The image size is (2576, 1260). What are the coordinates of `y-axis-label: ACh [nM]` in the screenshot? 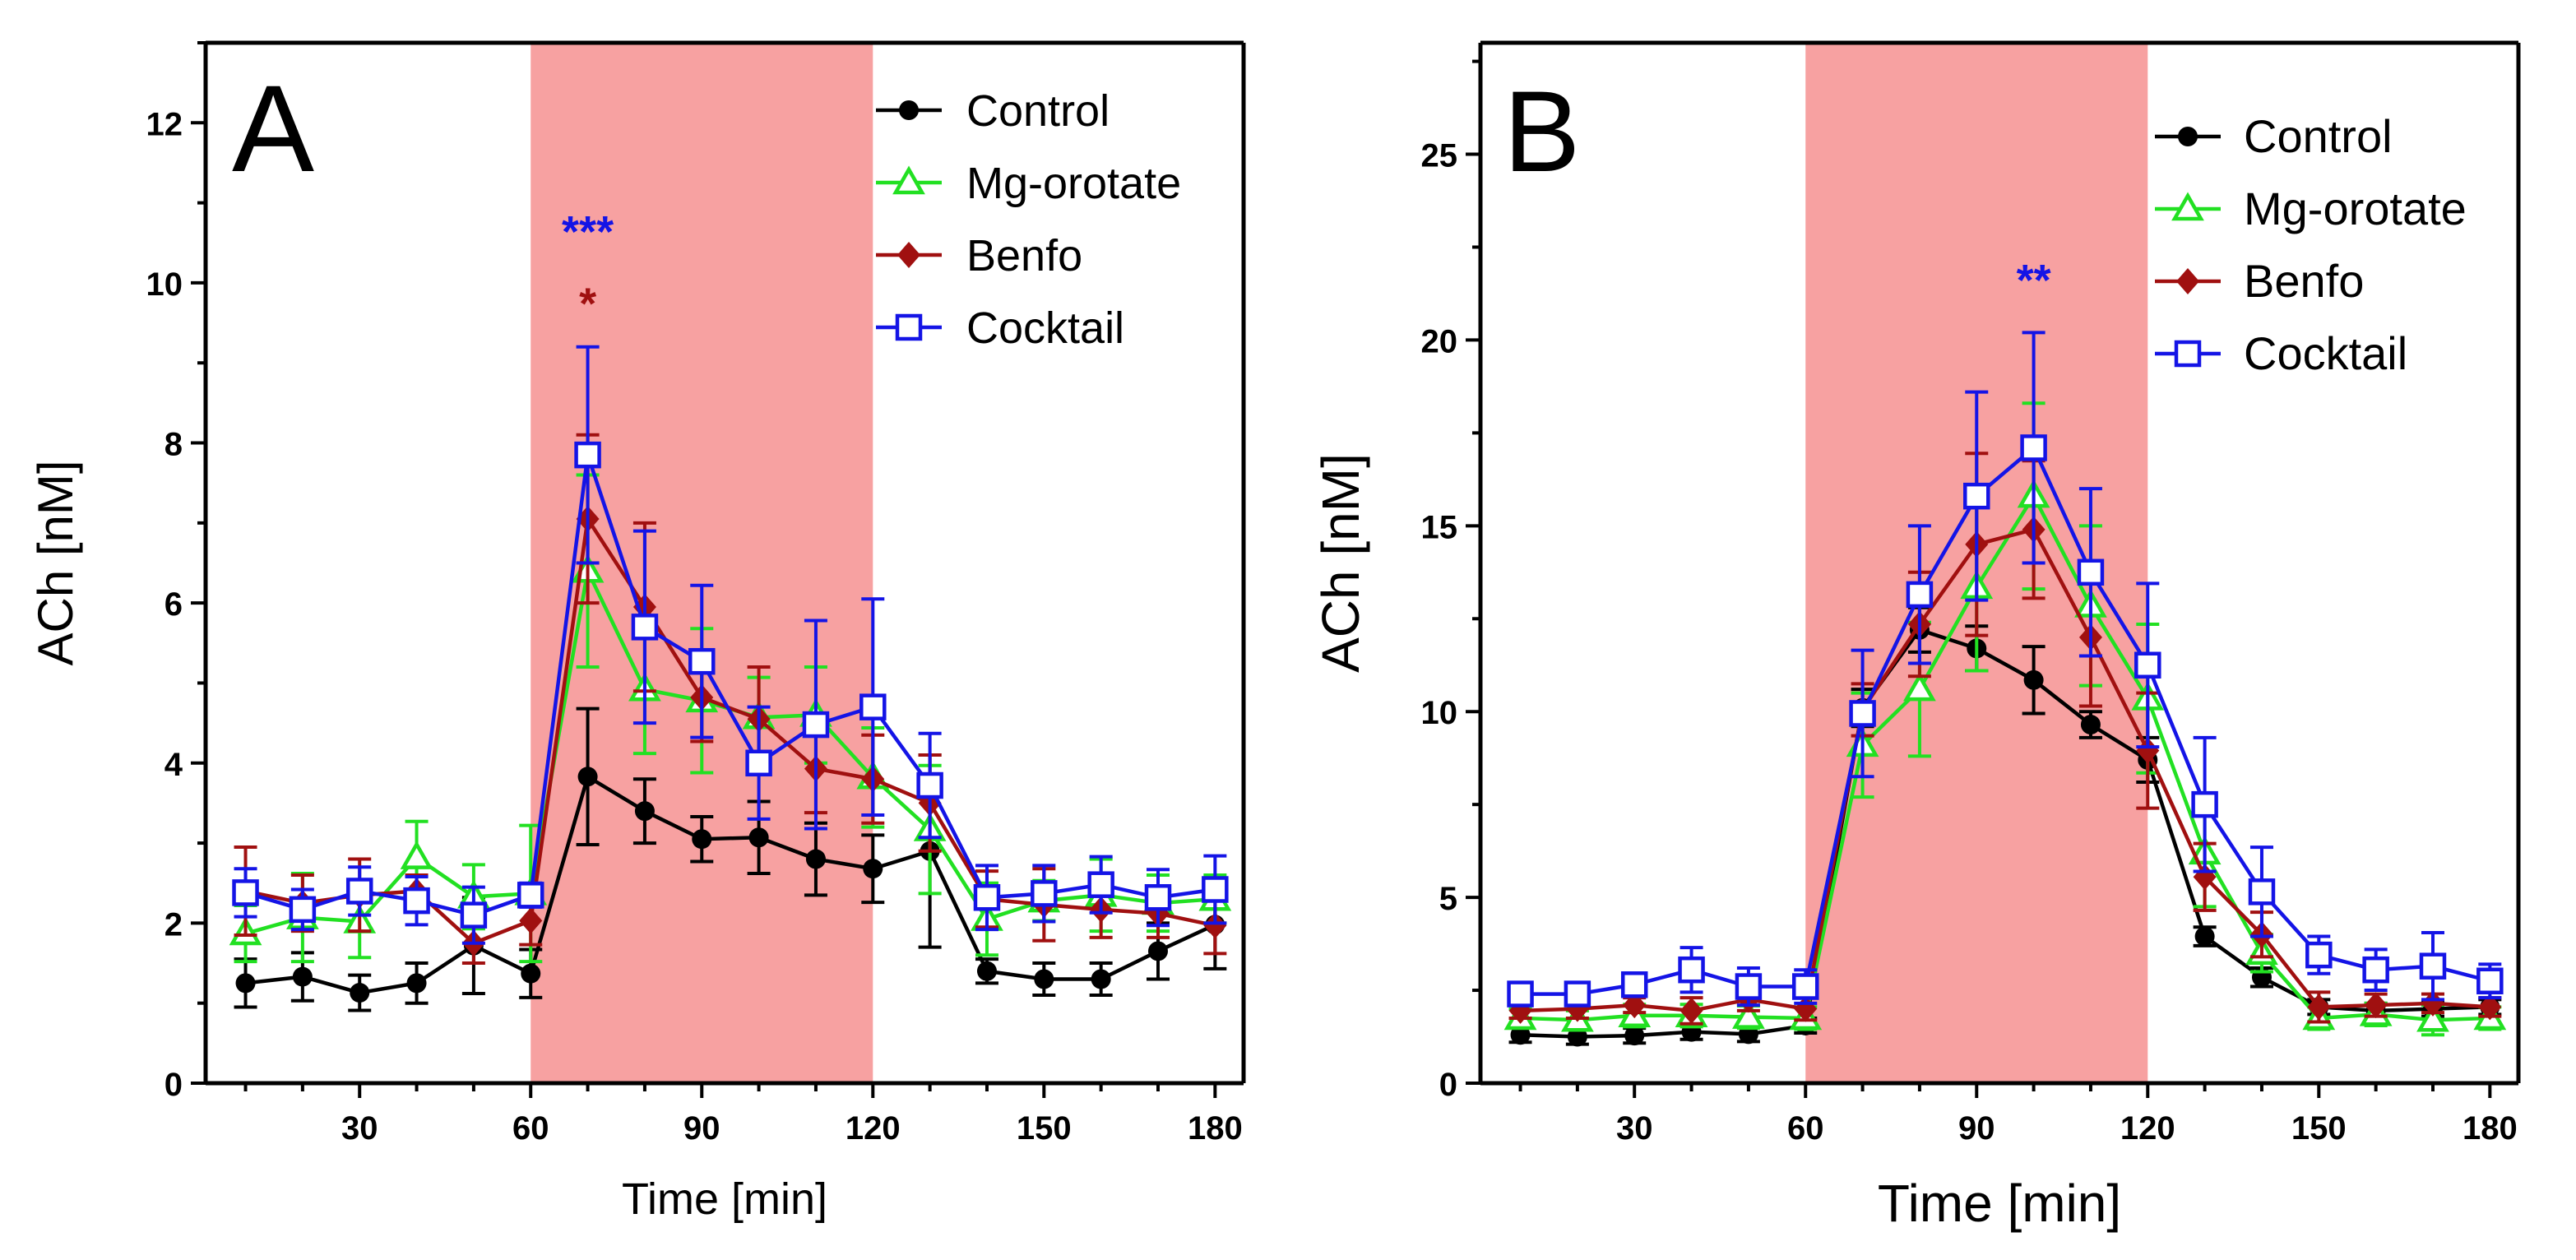 It's located at (56, 562).